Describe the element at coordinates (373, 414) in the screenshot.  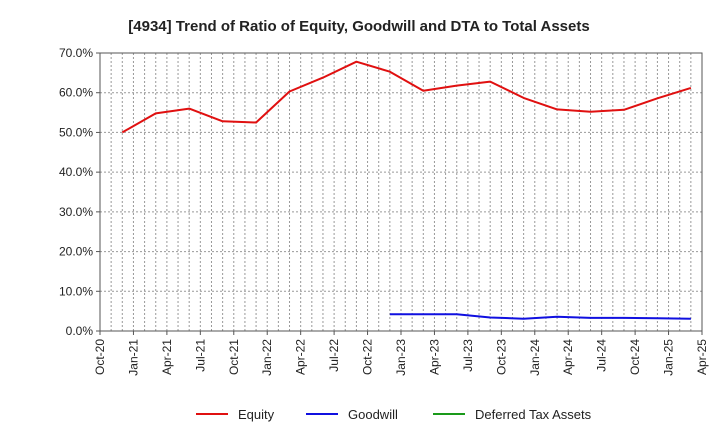
I see `legend-label: Goodwill` at that location.